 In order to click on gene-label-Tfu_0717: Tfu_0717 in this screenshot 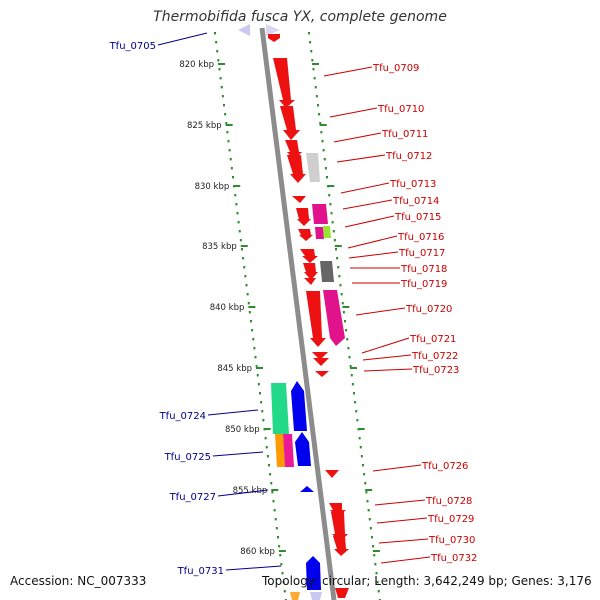, I will do `click(421, 253)`.